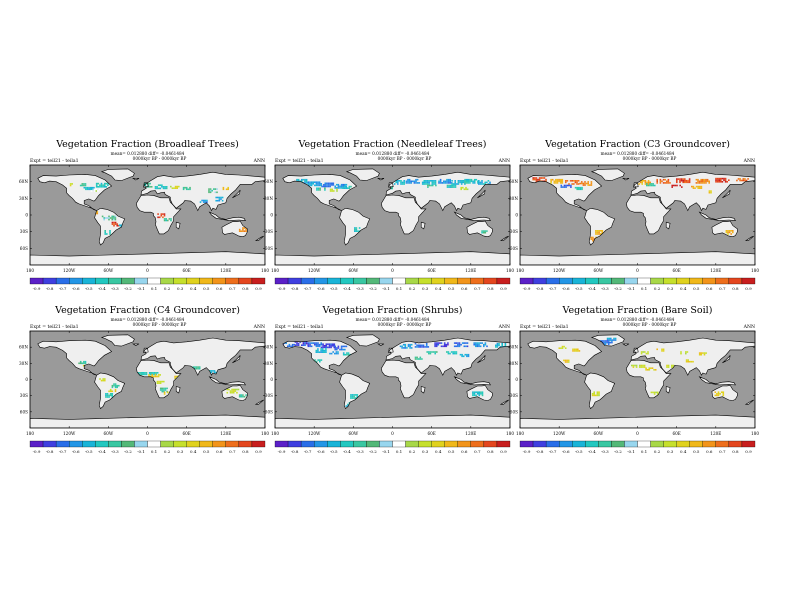 The width and height of the screenshot is (800, 600). Describe the element at coordinates (749, 327) in the screenshot. I see `panel-season: ANN` at that location.